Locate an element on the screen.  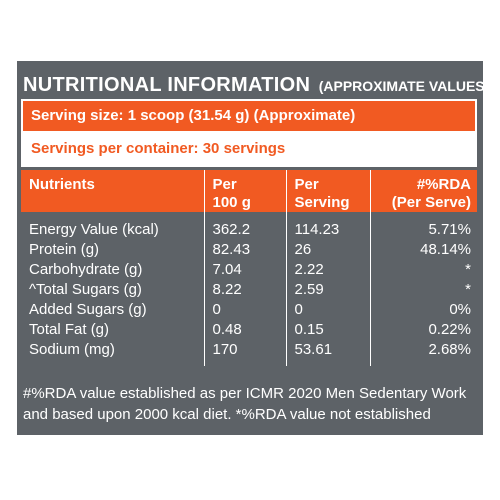
header-per-100g: Per 100 g is located at coordinates (244, 191).